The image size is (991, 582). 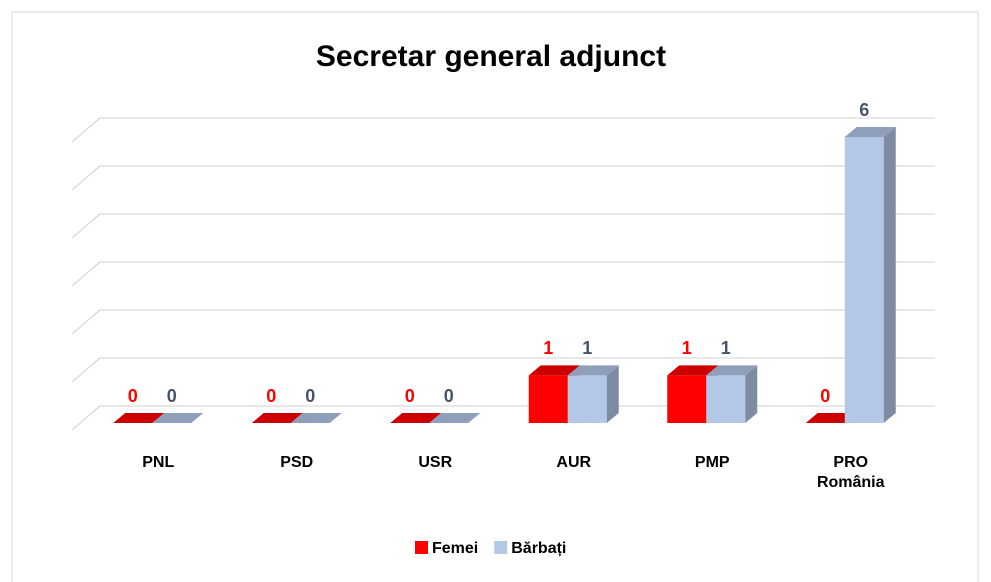 I want to click on legend-label: Bărbați, so click(x=538, y=548).